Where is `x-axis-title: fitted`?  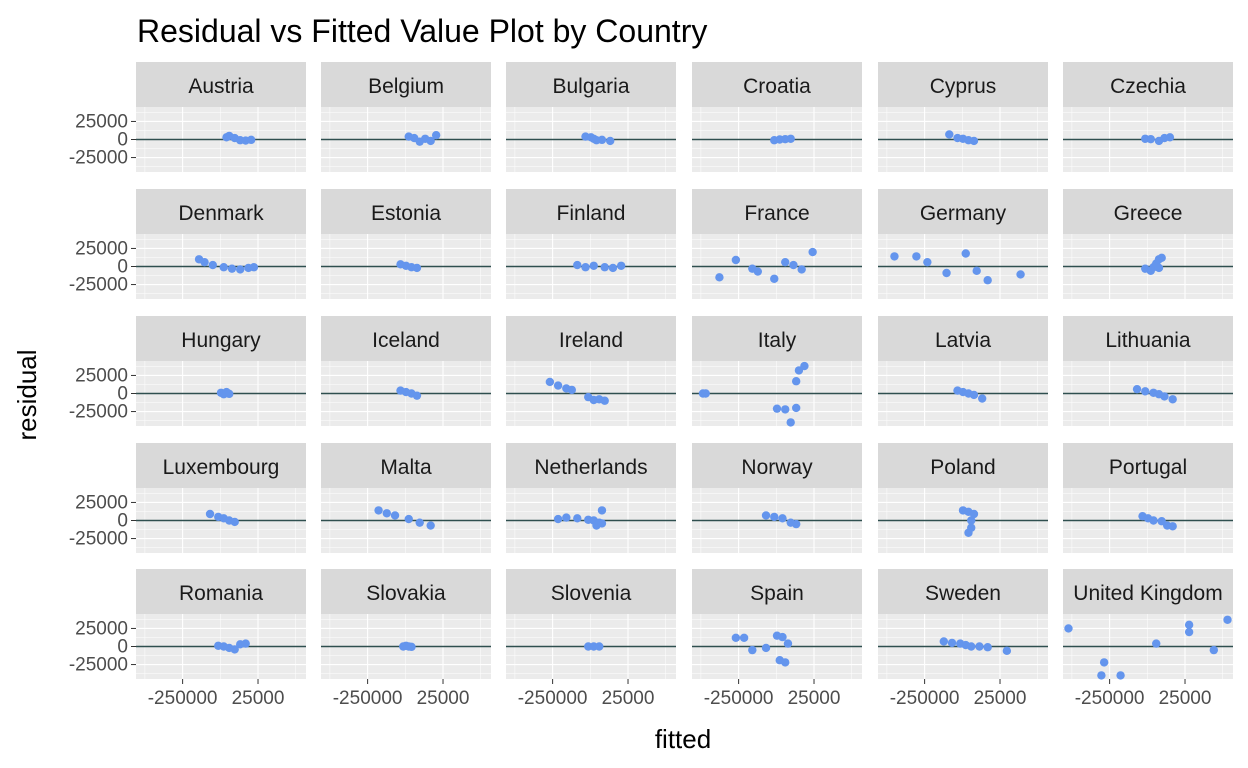 x-axis-title: fitted is located at coordinates (683, 739).